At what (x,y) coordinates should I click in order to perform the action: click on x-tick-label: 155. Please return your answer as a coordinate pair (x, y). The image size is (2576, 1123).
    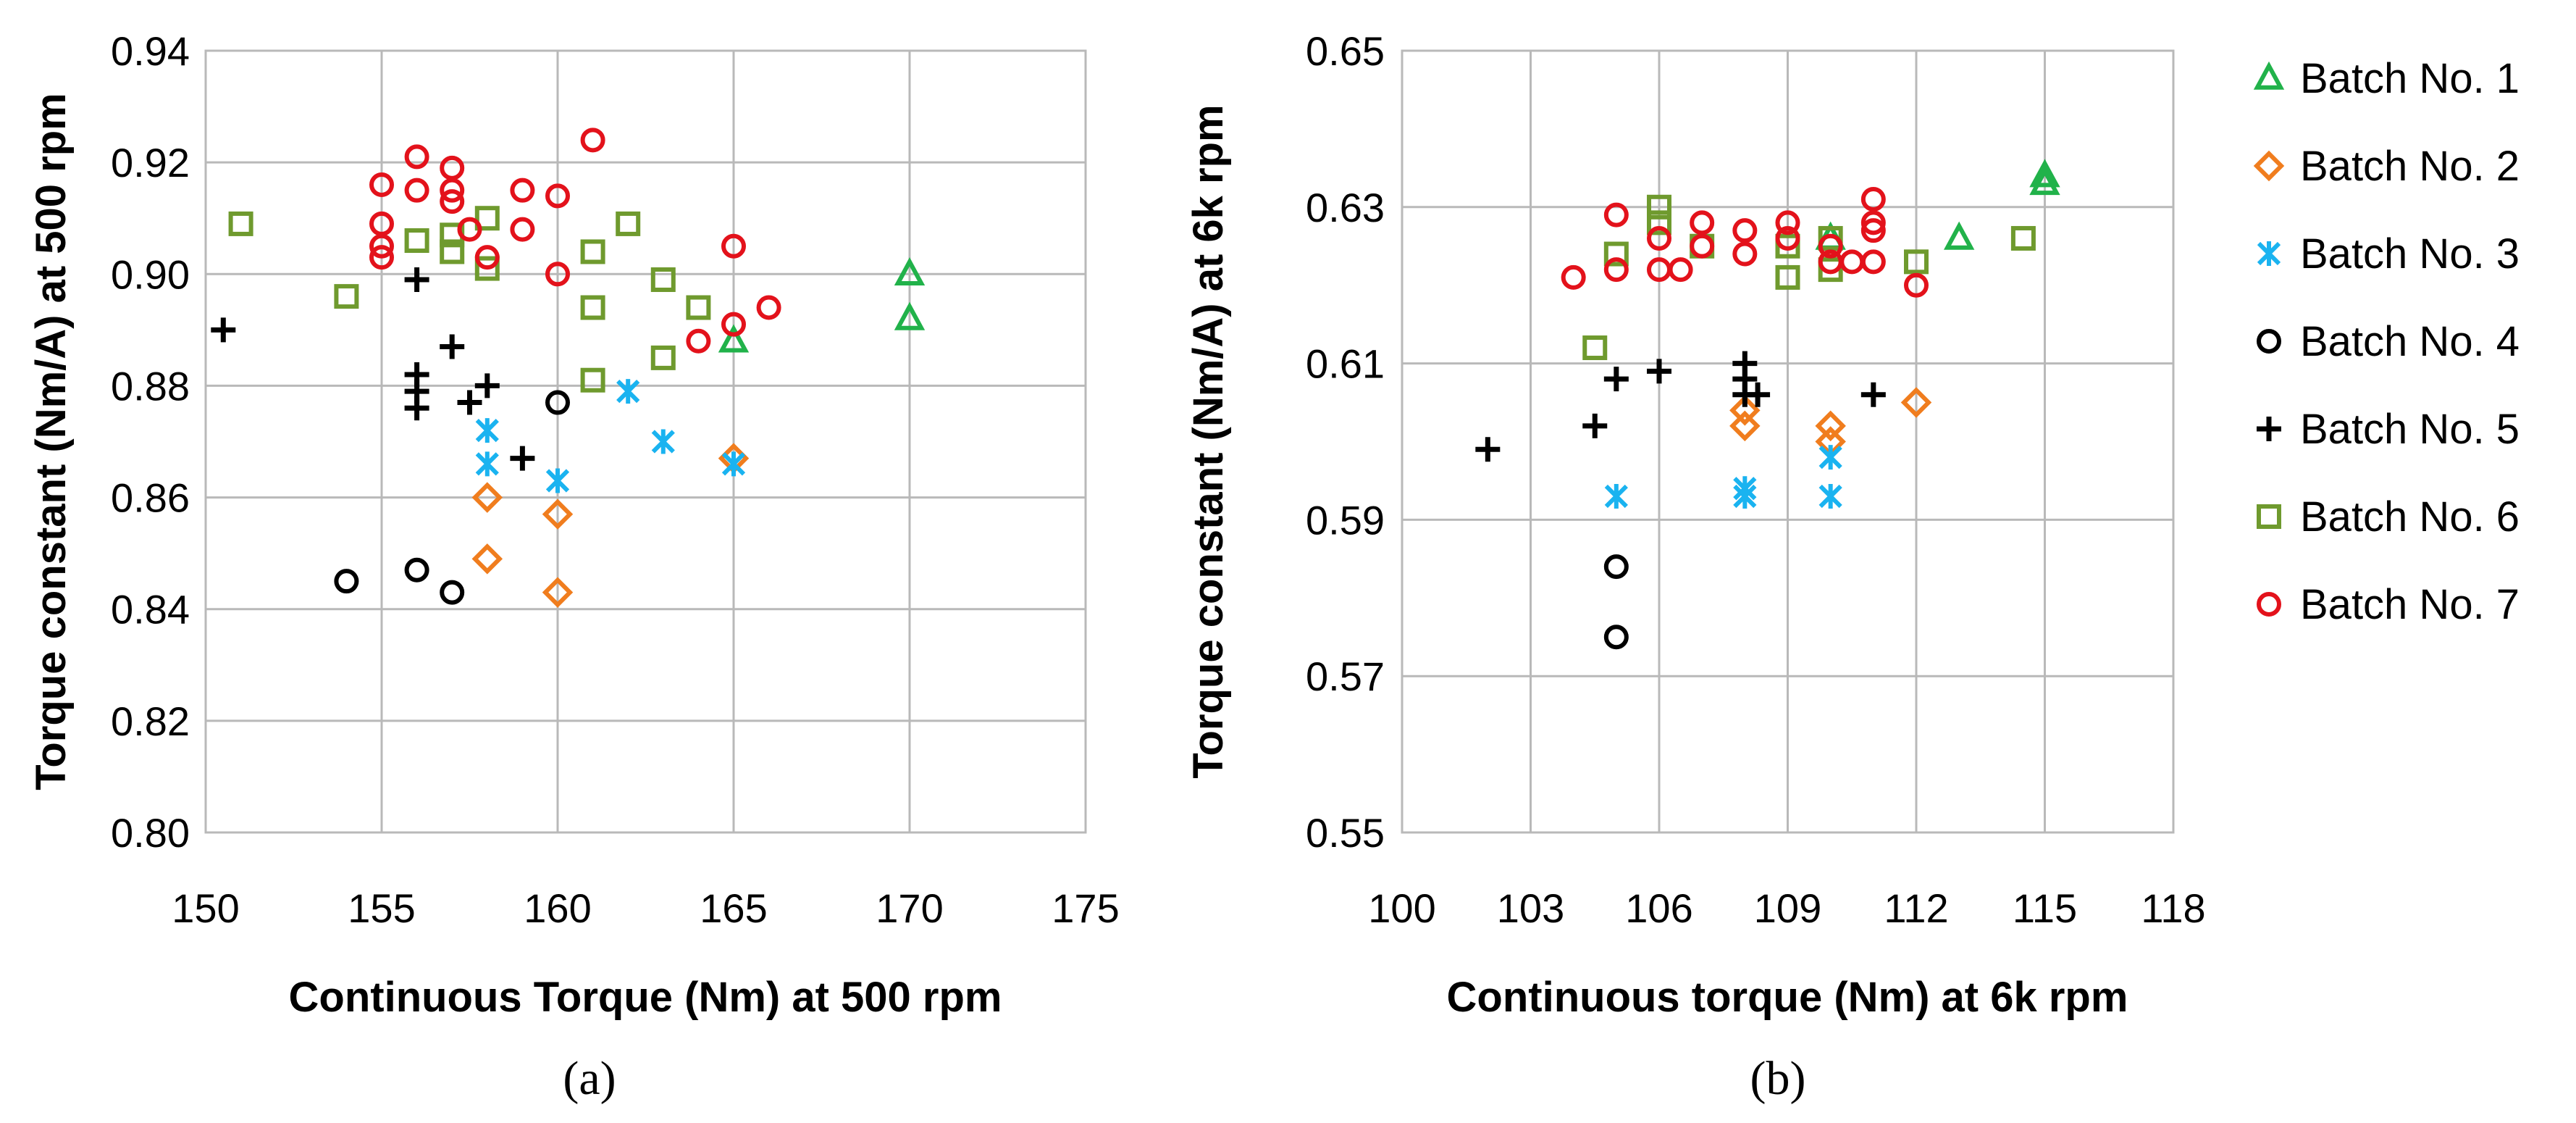
    Looking at the image, I should click on (381, 908).